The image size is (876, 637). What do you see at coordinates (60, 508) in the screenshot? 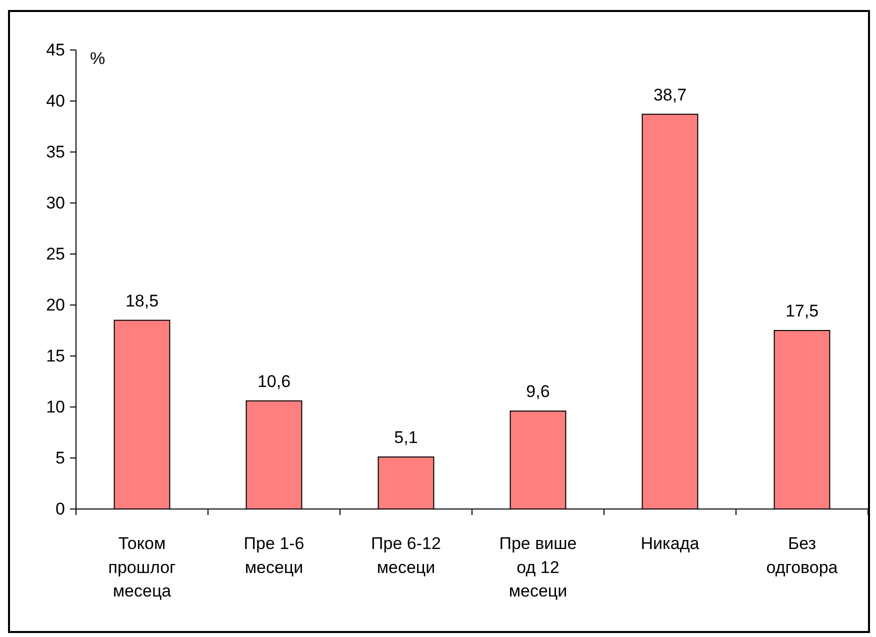
I see `y-tick-label: 0` at bounding box center [60, 508].